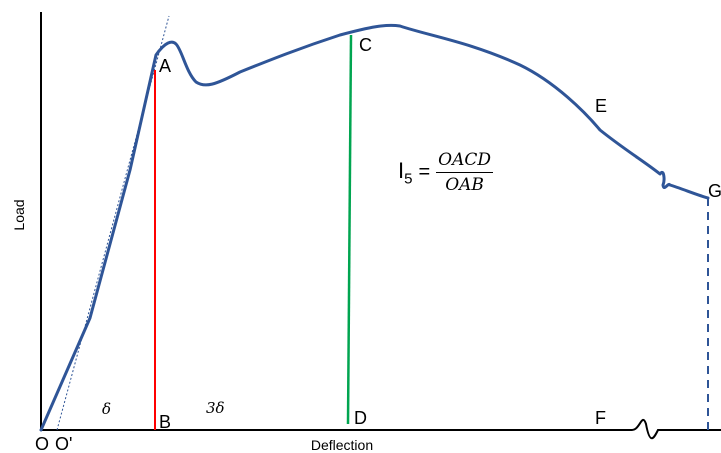  Describe the element at coordinates (165, 66) in the screenshot. I see `point-label-a: A` at that location.